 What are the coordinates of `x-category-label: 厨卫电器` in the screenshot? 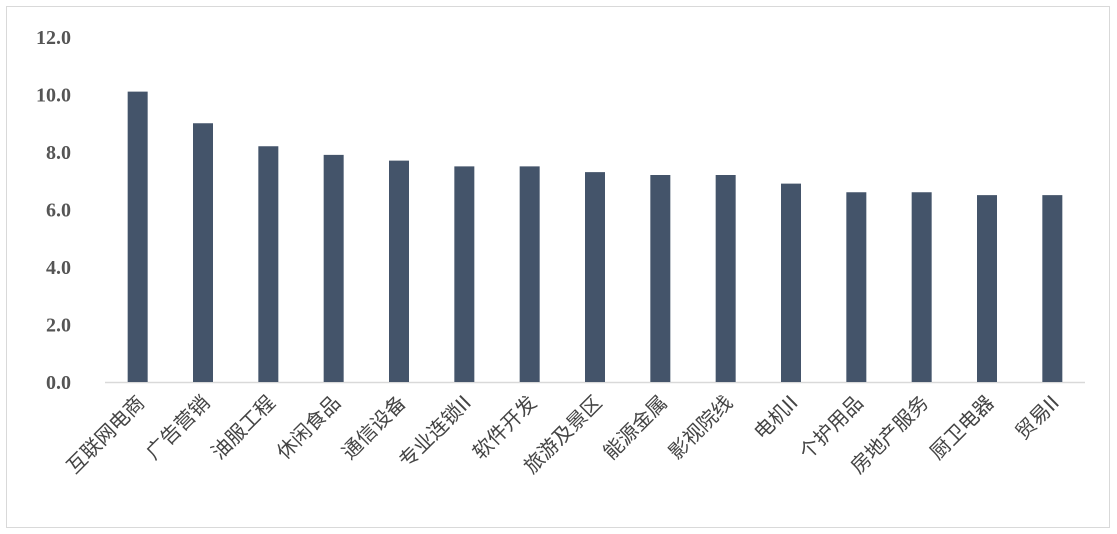 It's located at (962, 428).